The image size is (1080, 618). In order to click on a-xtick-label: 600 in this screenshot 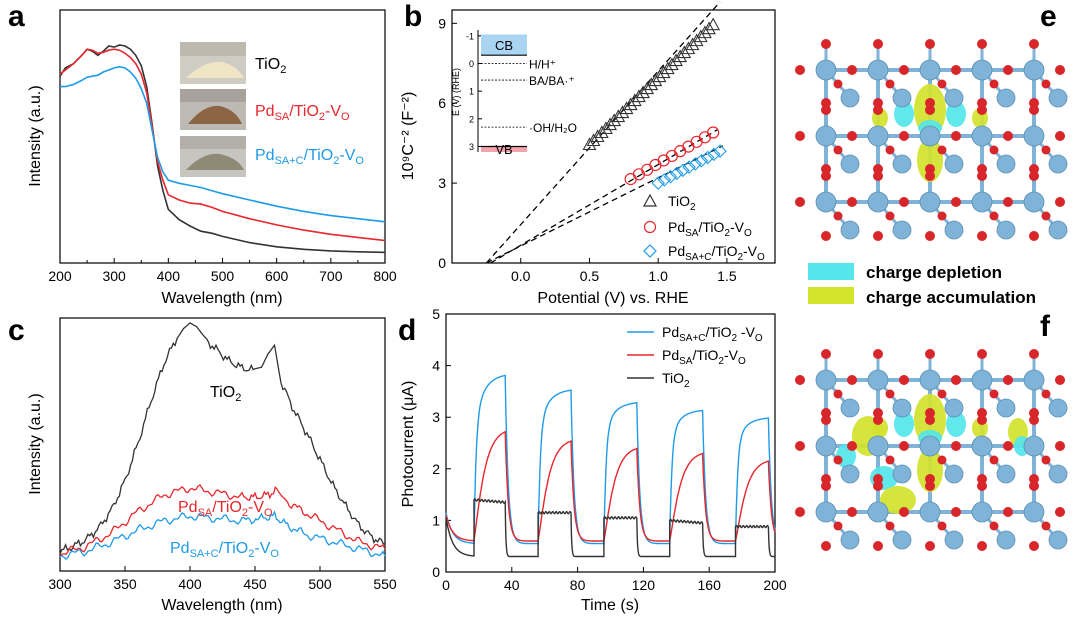, I will do `click(277, 276)`.